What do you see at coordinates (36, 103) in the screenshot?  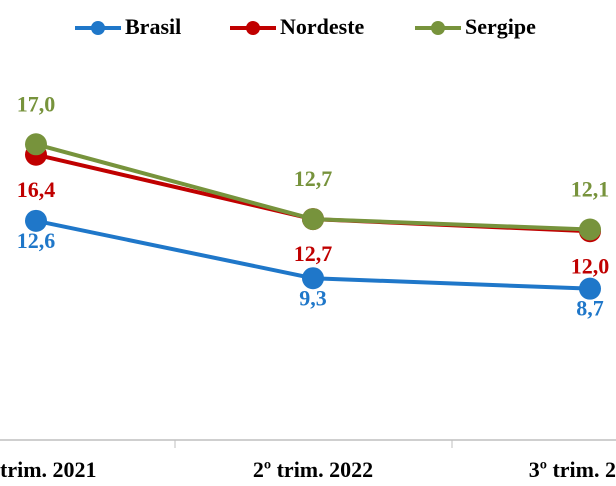 I see `data-label: 17,0` at bounding box center [36, 103].